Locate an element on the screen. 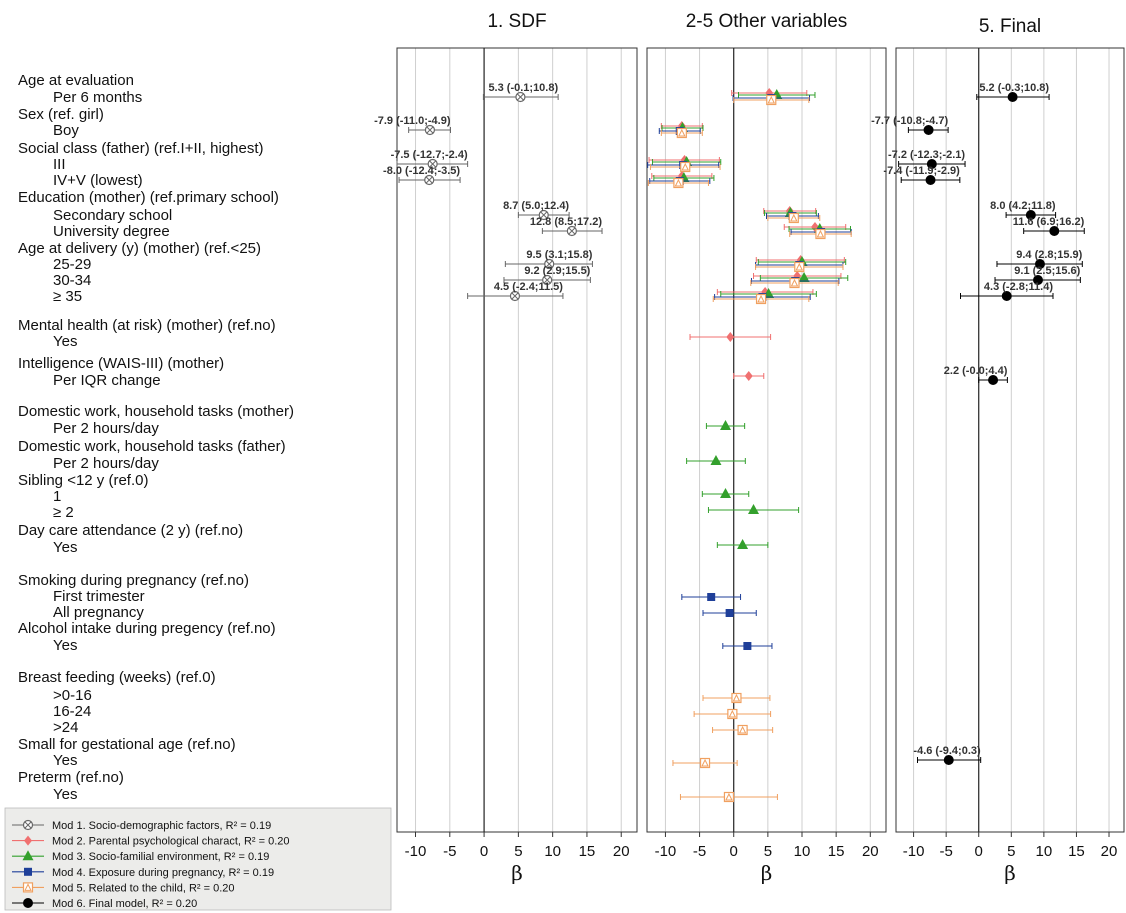 This screenshot has width=1126, height=913. legend is located at coordinates (198, 859).